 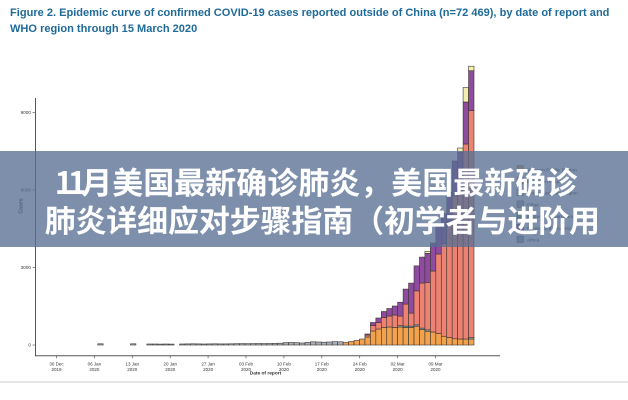 I want to click on svg-text: 20 Jan, so click(x=170, y=363).